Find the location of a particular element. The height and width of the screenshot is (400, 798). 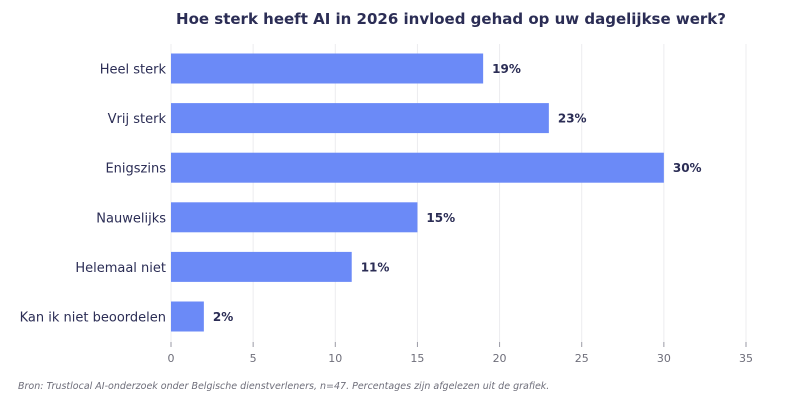

category-label: Kan ik niet beoordelen is located at coordinates (93, 318).